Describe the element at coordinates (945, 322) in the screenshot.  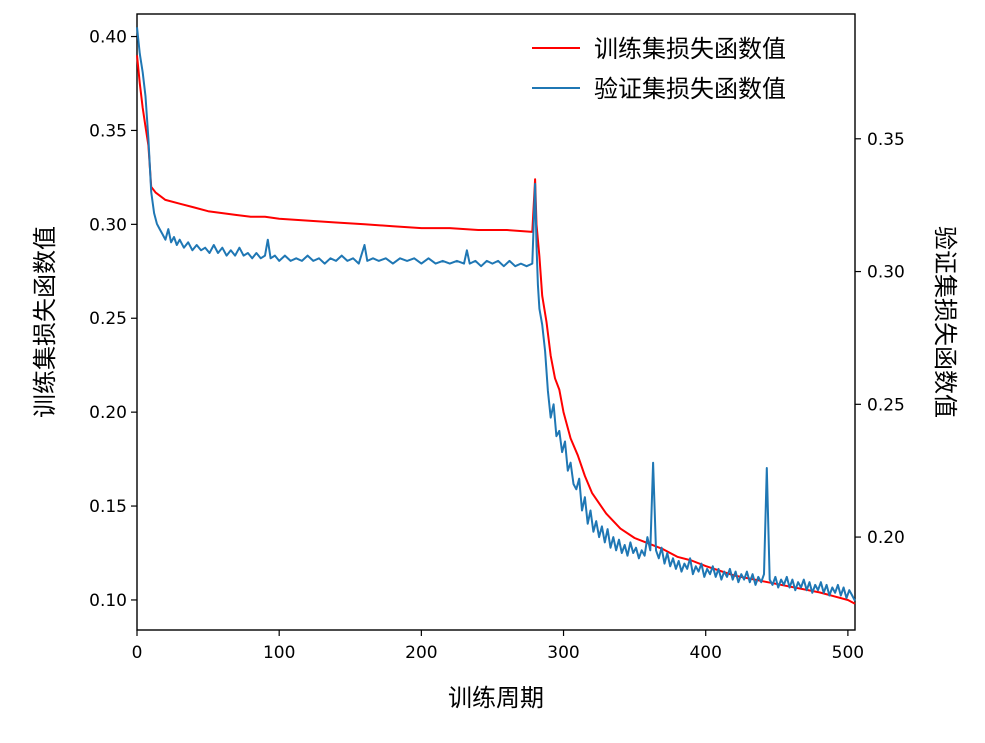
I see `right-y-axis-title: 验证集损失函数值` at that location.